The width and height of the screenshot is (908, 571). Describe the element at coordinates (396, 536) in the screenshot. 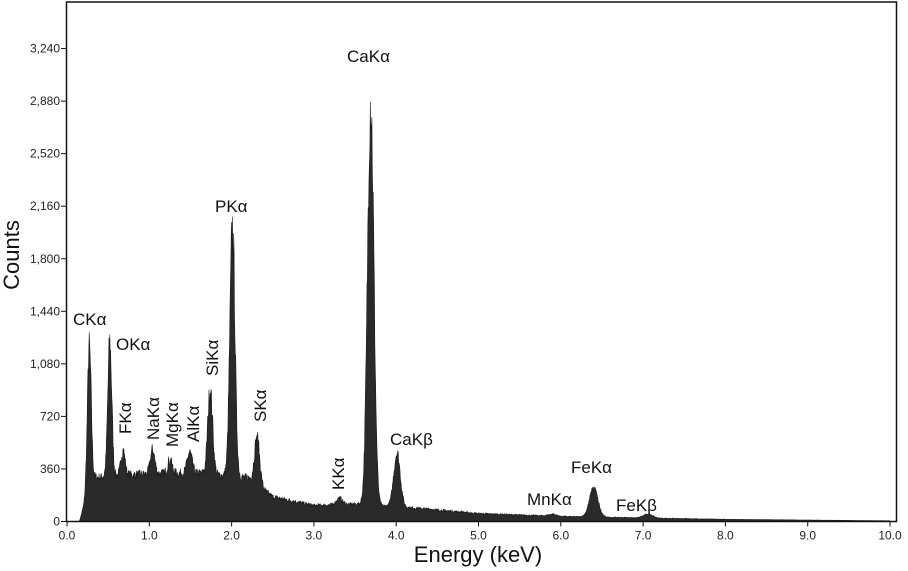

I see `x-tick-label: 4.0` at that location.